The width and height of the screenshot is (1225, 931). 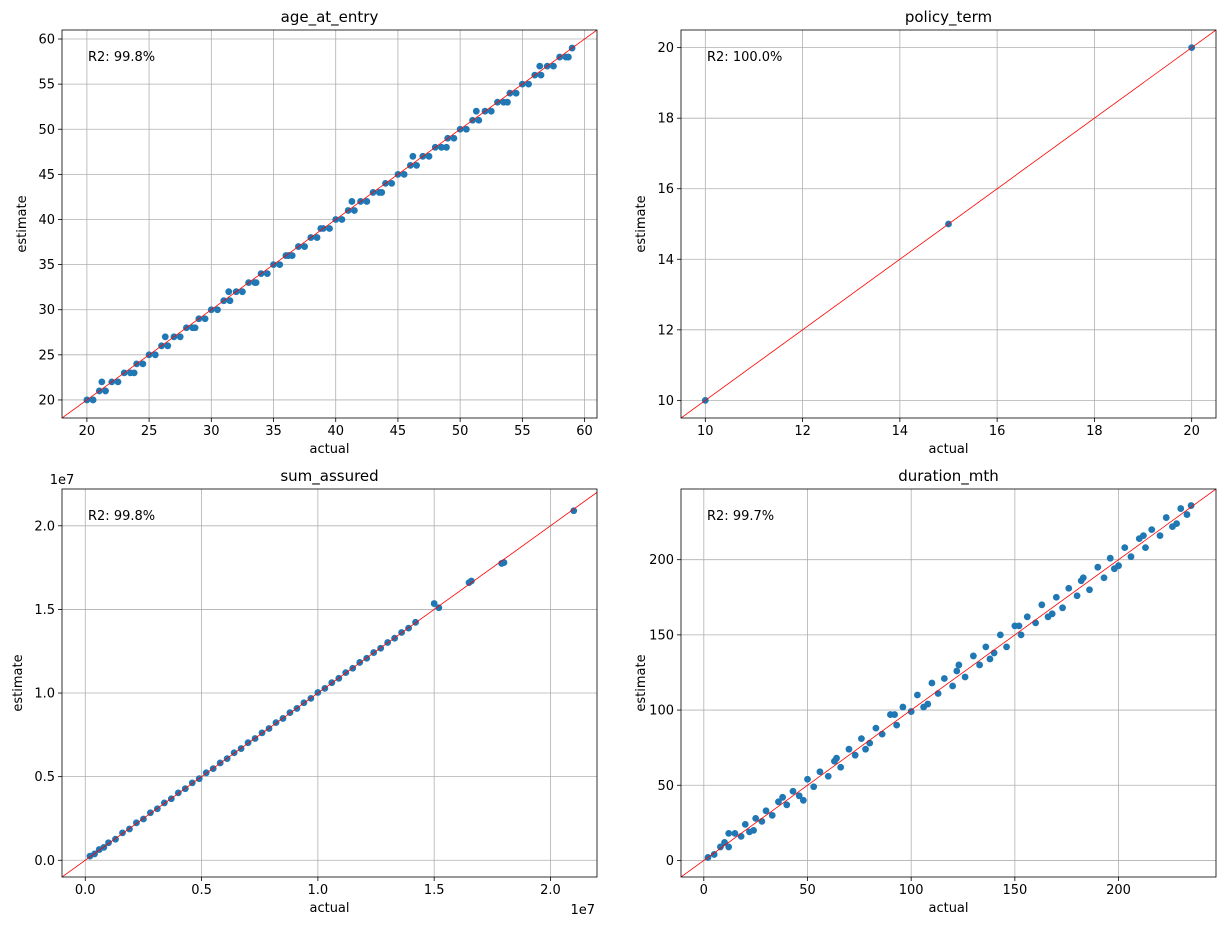 I want to click on x-tick-label: 100, so click(x=911, y=890).